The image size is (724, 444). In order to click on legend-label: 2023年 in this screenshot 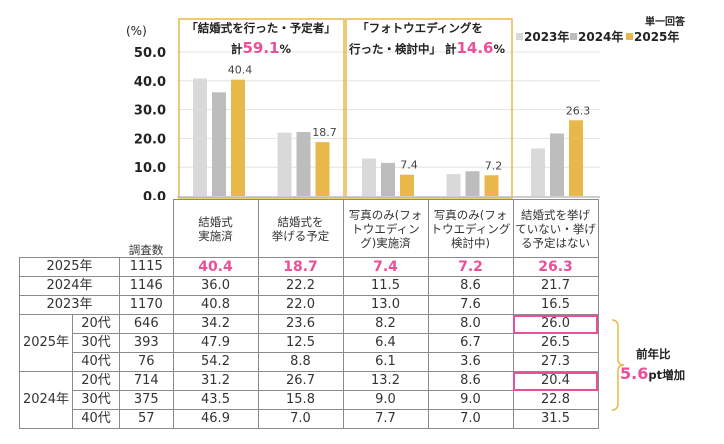, I will do `click(546, 36)`.